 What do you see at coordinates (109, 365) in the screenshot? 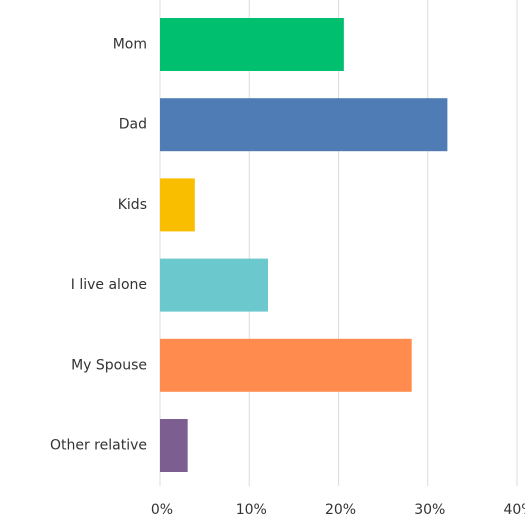
I see `y-tick-label: My Spouse` at bounding box center [109, 365].